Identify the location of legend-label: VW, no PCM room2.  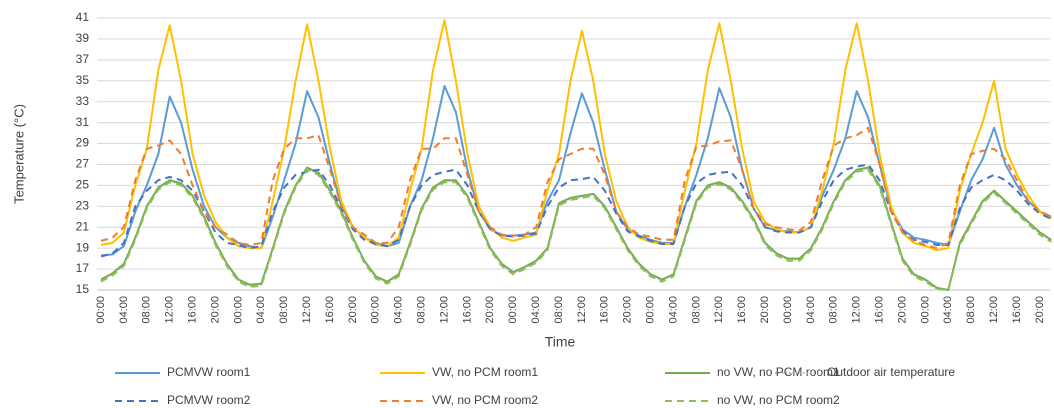
(485, 400).